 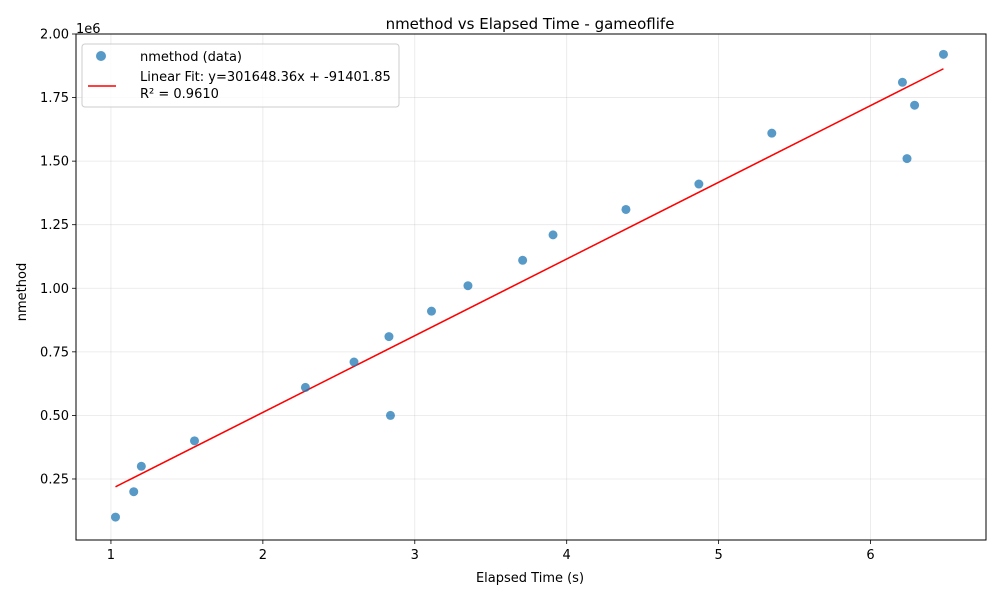 What do you see at coordinates (54, 479) in the screenshot?
I see `y-tick-label: 0.25` at bounding box center [54, 479].